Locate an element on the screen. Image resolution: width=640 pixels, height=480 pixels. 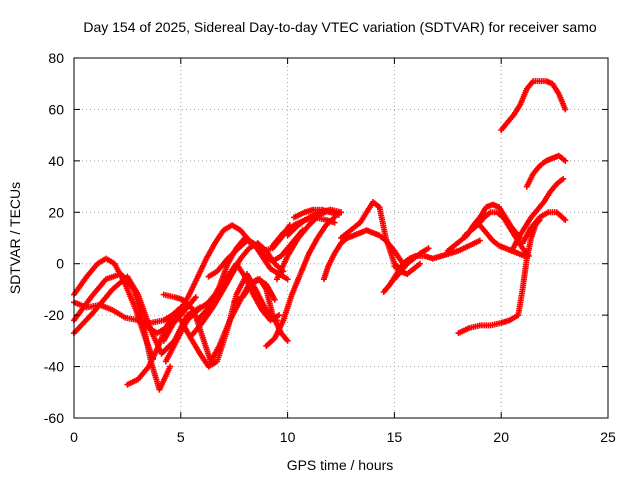
y-axis-label: SDTVAR / TECUs is located at coordinates (15, 238).